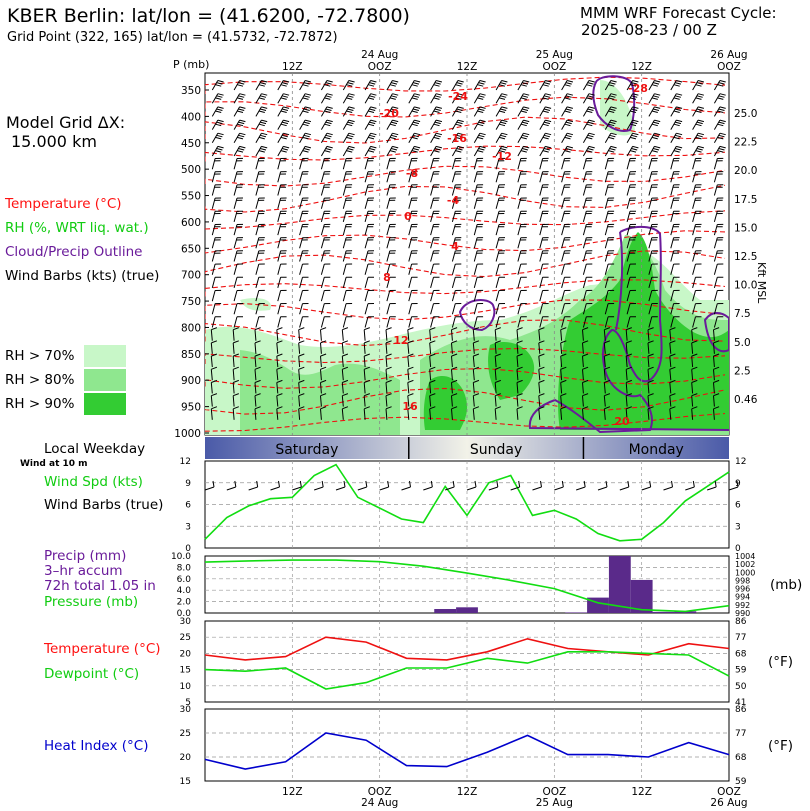 The image size is (810, 811). What do you see at coordinates (185, 782) in the screenshot?
I see `y-tick-left: 15` at bounding box center [185, 782].